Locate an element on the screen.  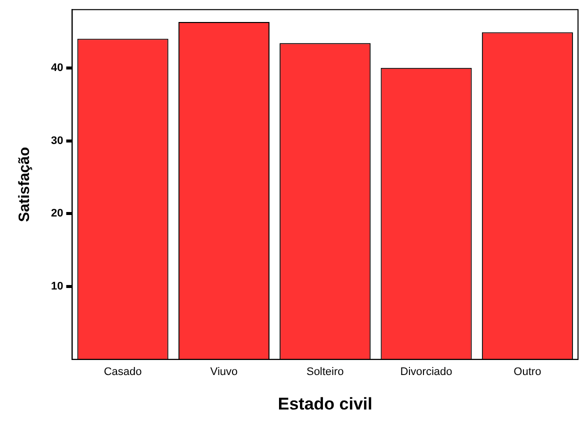
x-tick-label: Divorciado is located at coordinates (426, 372).